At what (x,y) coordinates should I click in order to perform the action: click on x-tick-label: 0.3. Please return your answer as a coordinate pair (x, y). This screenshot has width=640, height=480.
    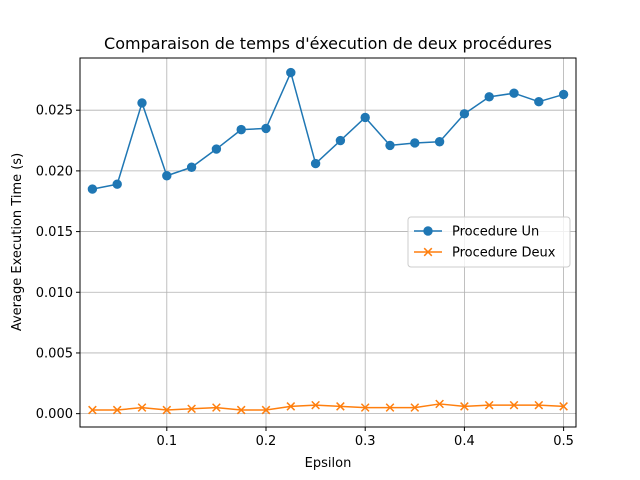
    Looking at the image, I should click on (365, 441).